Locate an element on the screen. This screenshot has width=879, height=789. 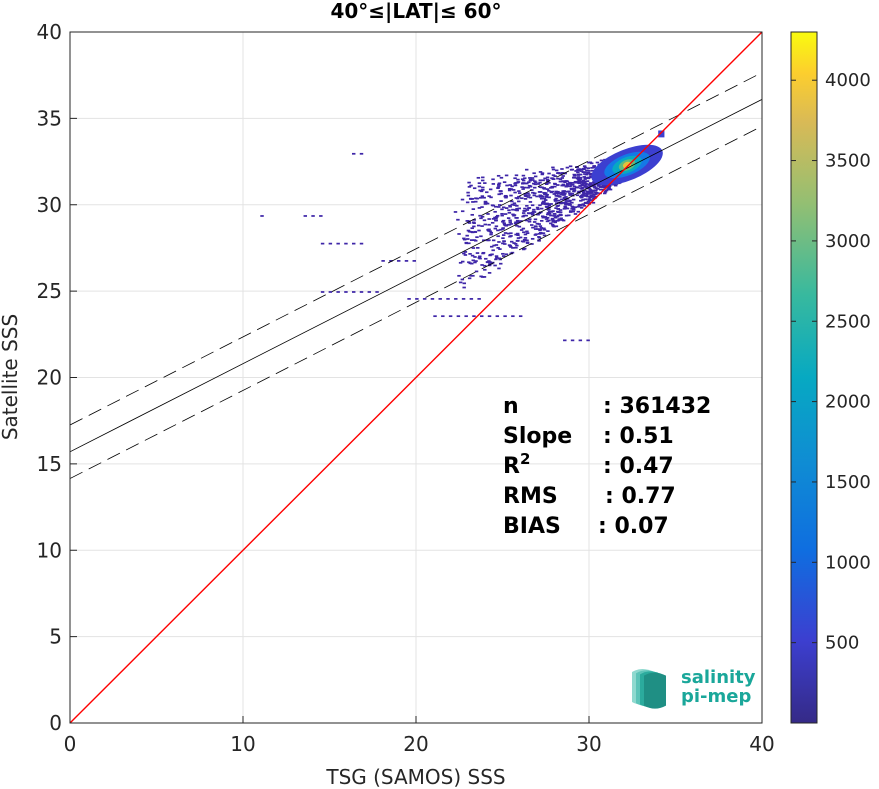
logo-wave-icon is located at coordinates (655, 690).